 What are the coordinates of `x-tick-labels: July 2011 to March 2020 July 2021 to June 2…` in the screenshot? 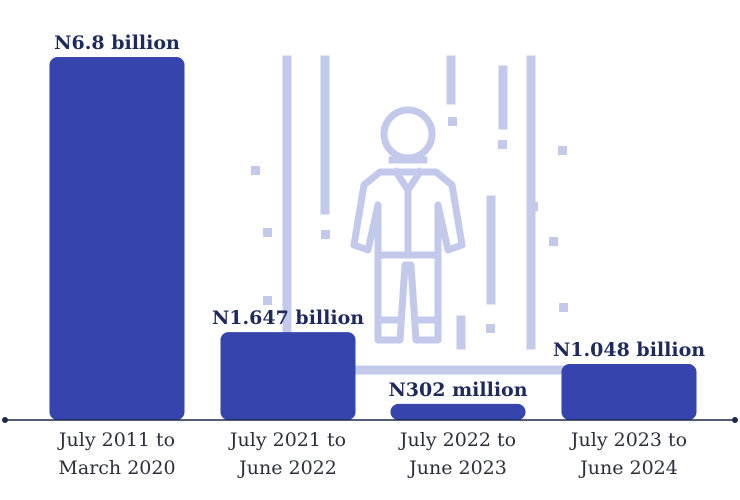 It's located at (372, 454).